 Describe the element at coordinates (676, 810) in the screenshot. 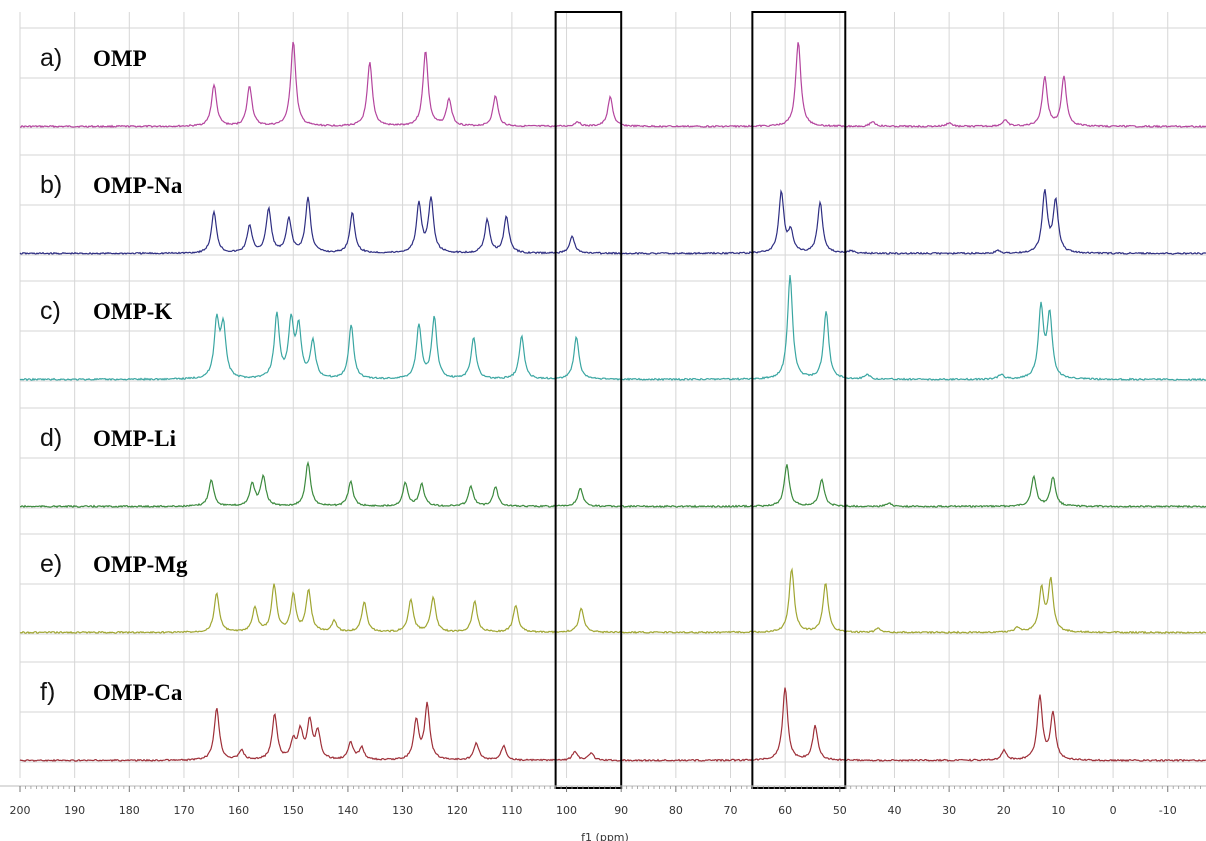

I see `x-tick-label-12: 80` at that location.